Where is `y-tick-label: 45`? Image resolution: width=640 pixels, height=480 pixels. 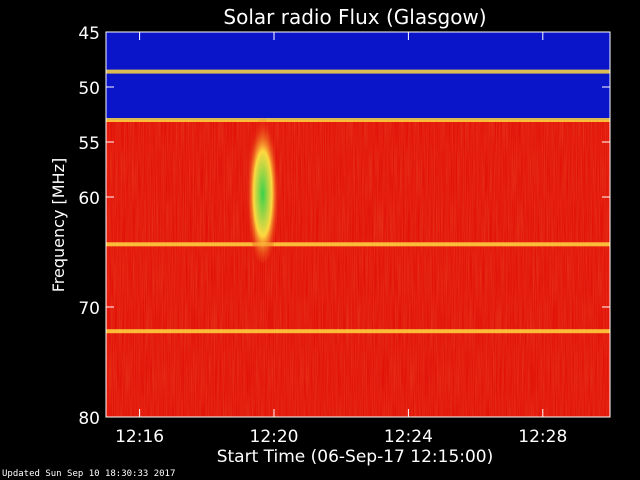 y-tick-label: 45 is located at coordinates (89, 34).